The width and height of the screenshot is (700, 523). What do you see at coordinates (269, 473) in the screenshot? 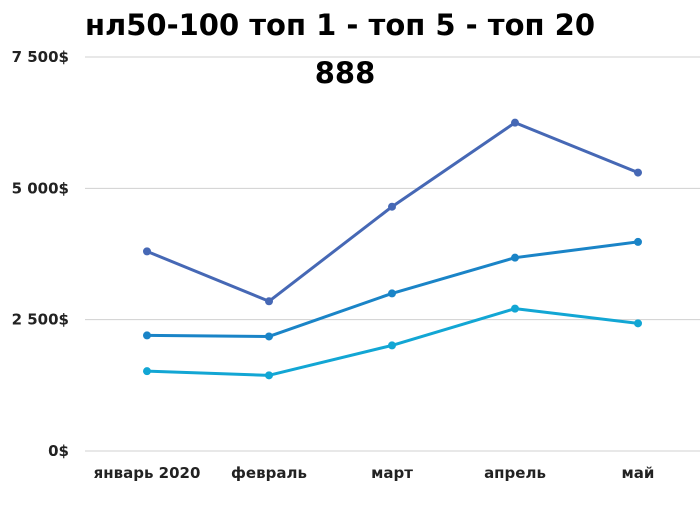
I see `x-tick-label: февраль` at bounding box center [269, 473].